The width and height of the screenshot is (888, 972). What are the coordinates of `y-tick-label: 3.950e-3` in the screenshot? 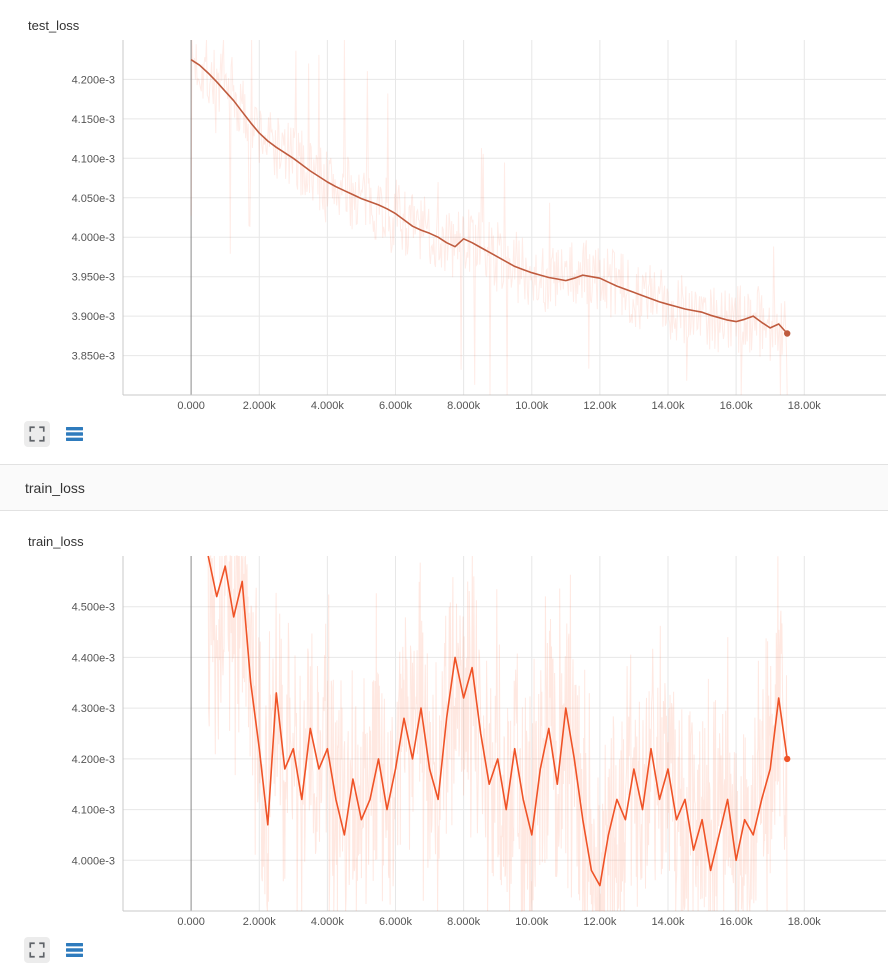 It's located at (93, 278).